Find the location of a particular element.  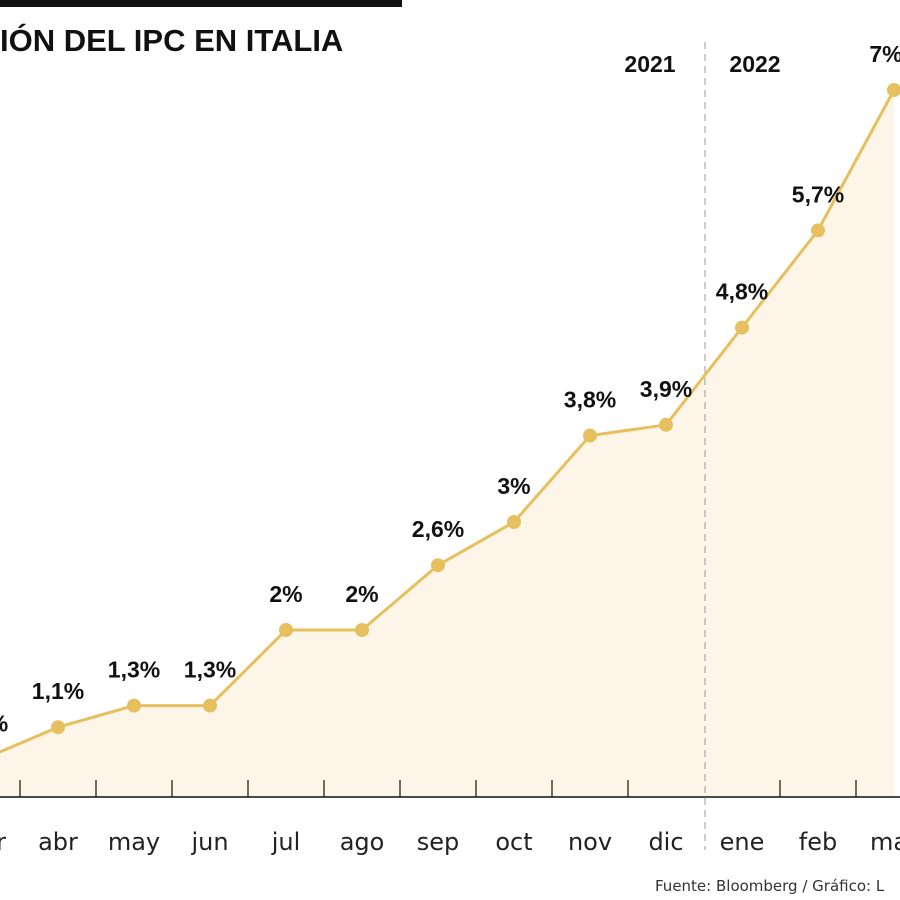

x-tick-label: may is located at coordinates (134, 842).